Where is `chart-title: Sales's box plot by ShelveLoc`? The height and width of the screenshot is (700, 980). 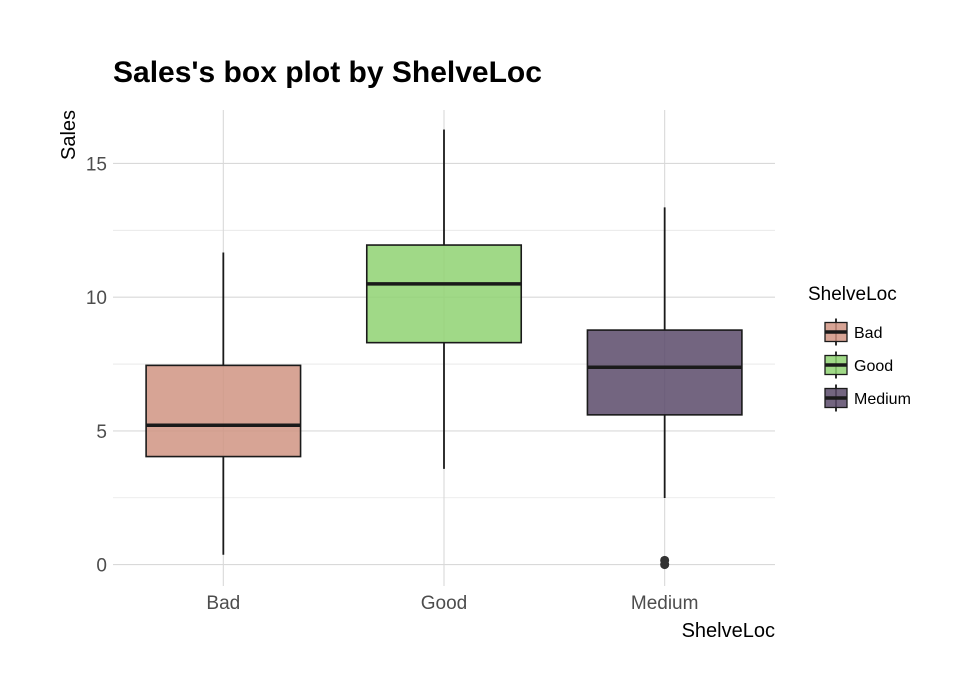 chart-title: Sales's box plot by ShelveLoc is located at coordinates (327, 72).